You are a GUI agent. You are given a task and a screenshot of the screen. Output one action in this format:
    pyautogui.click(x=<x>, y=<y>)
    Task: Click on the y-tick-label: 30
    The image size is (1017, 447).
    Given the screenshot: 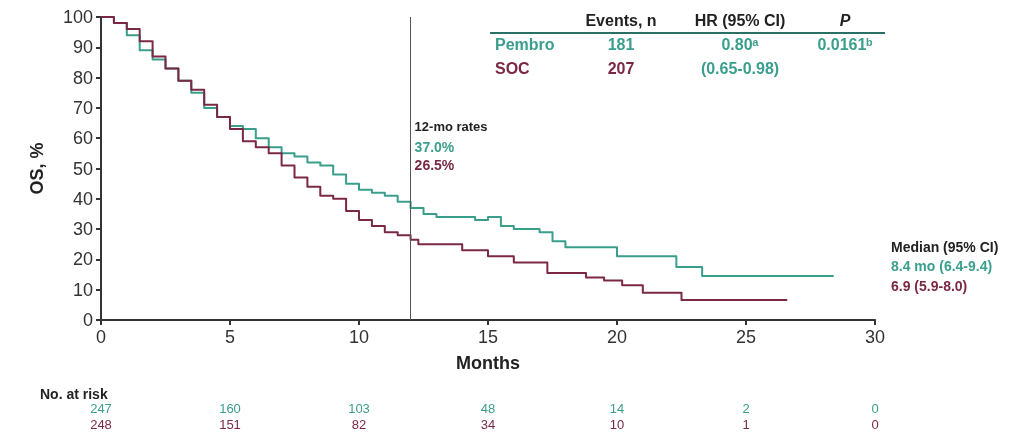 What is the action you would take?
    pyautogui.click(x=82, y=229)
    